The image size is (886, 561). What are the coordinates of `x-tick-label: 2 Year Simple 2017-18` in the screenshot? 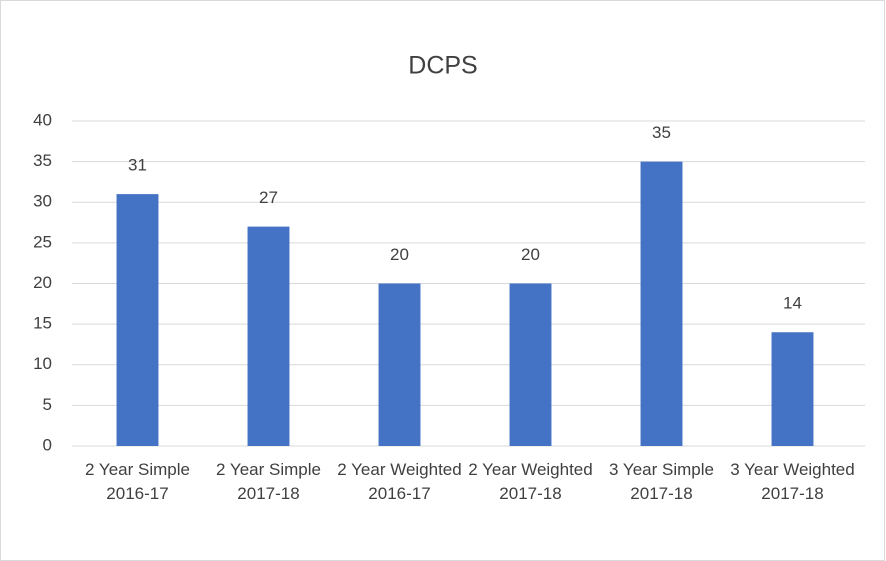 It's located at (268, 481).